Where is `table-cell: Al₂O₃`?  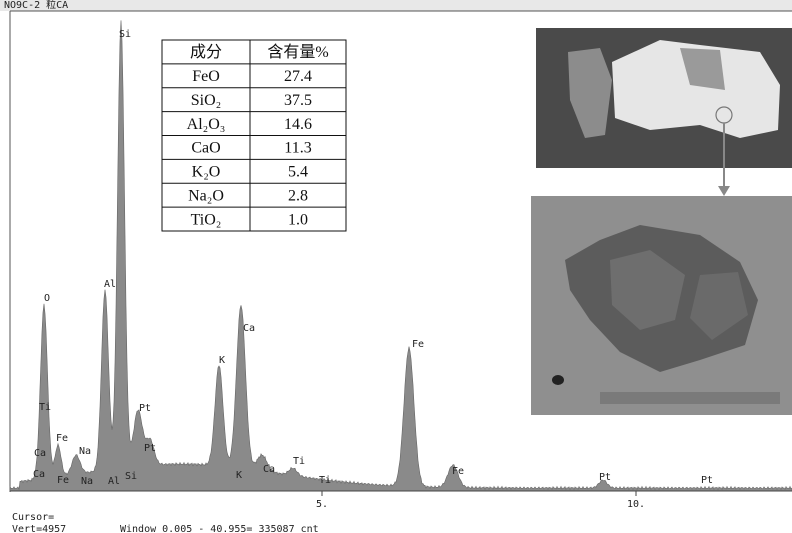
table-cell: Al₂O₃ is located at coordinates (206, 124).